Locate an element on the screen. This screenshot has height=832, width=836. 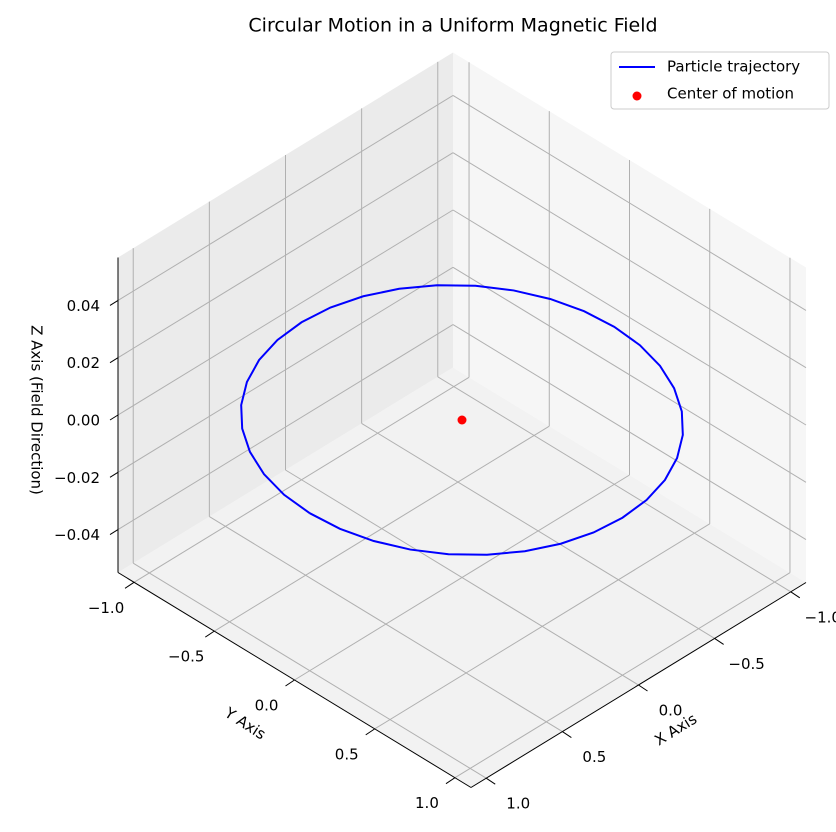
z-tick-label: 0.00 is located at coordinates (83, 421).